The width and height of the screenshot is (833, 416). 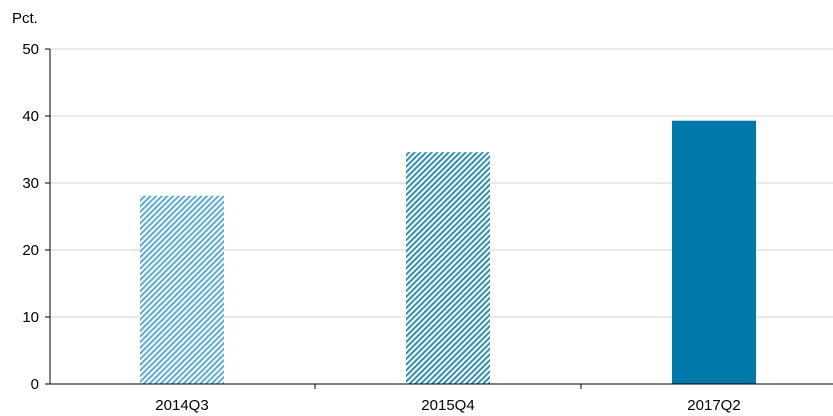 I want to click on y-tick-label: 40, so click(x=30, y=116).